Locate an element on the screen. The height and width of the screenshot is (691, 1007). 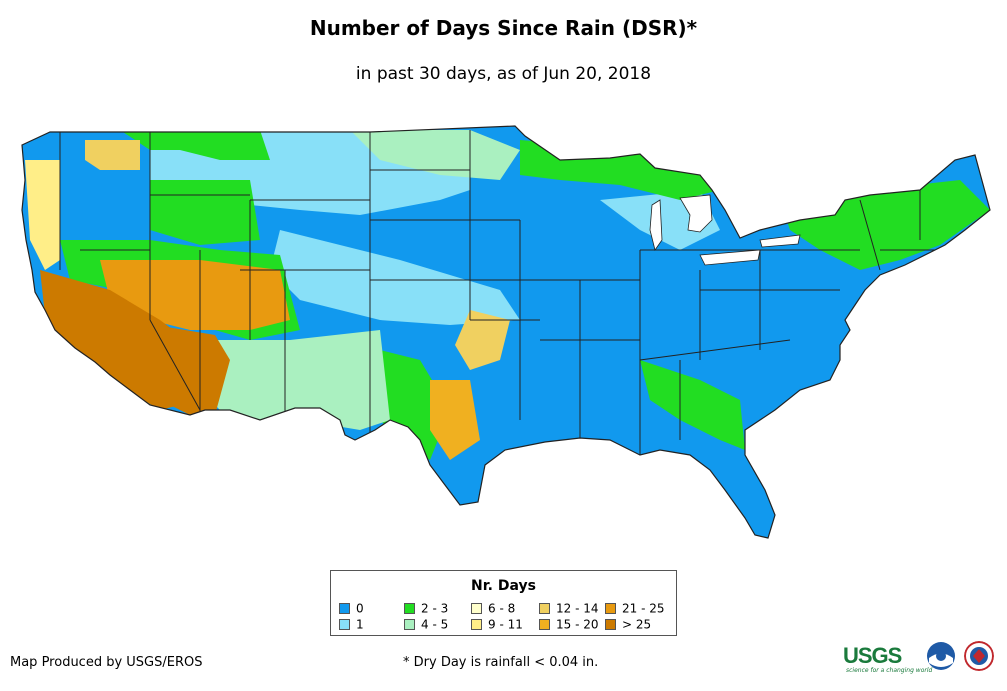
legend-label: 6 - 8 is located at coordinates (502, 608).